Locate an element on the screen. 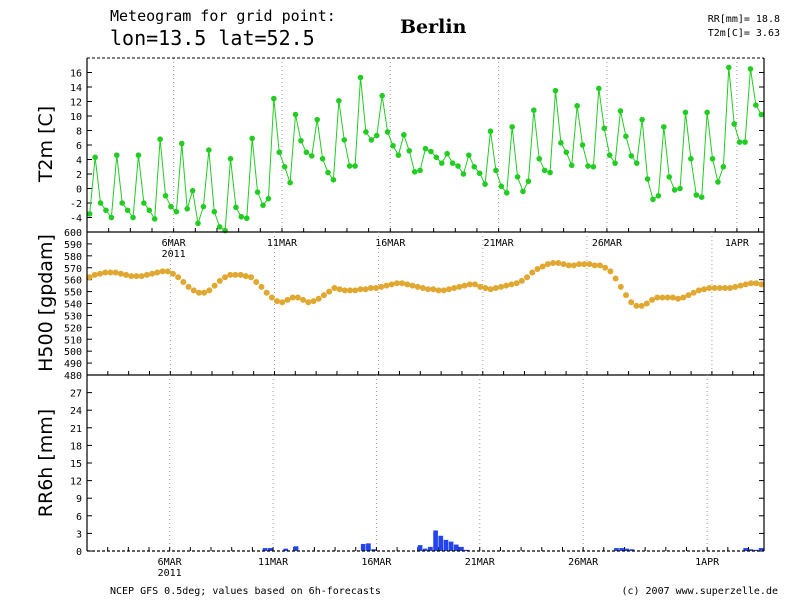 Image resolution: width=800 pixels, height=600 pixels. y-tick-label: 27 is located at coordinates (76, 394).